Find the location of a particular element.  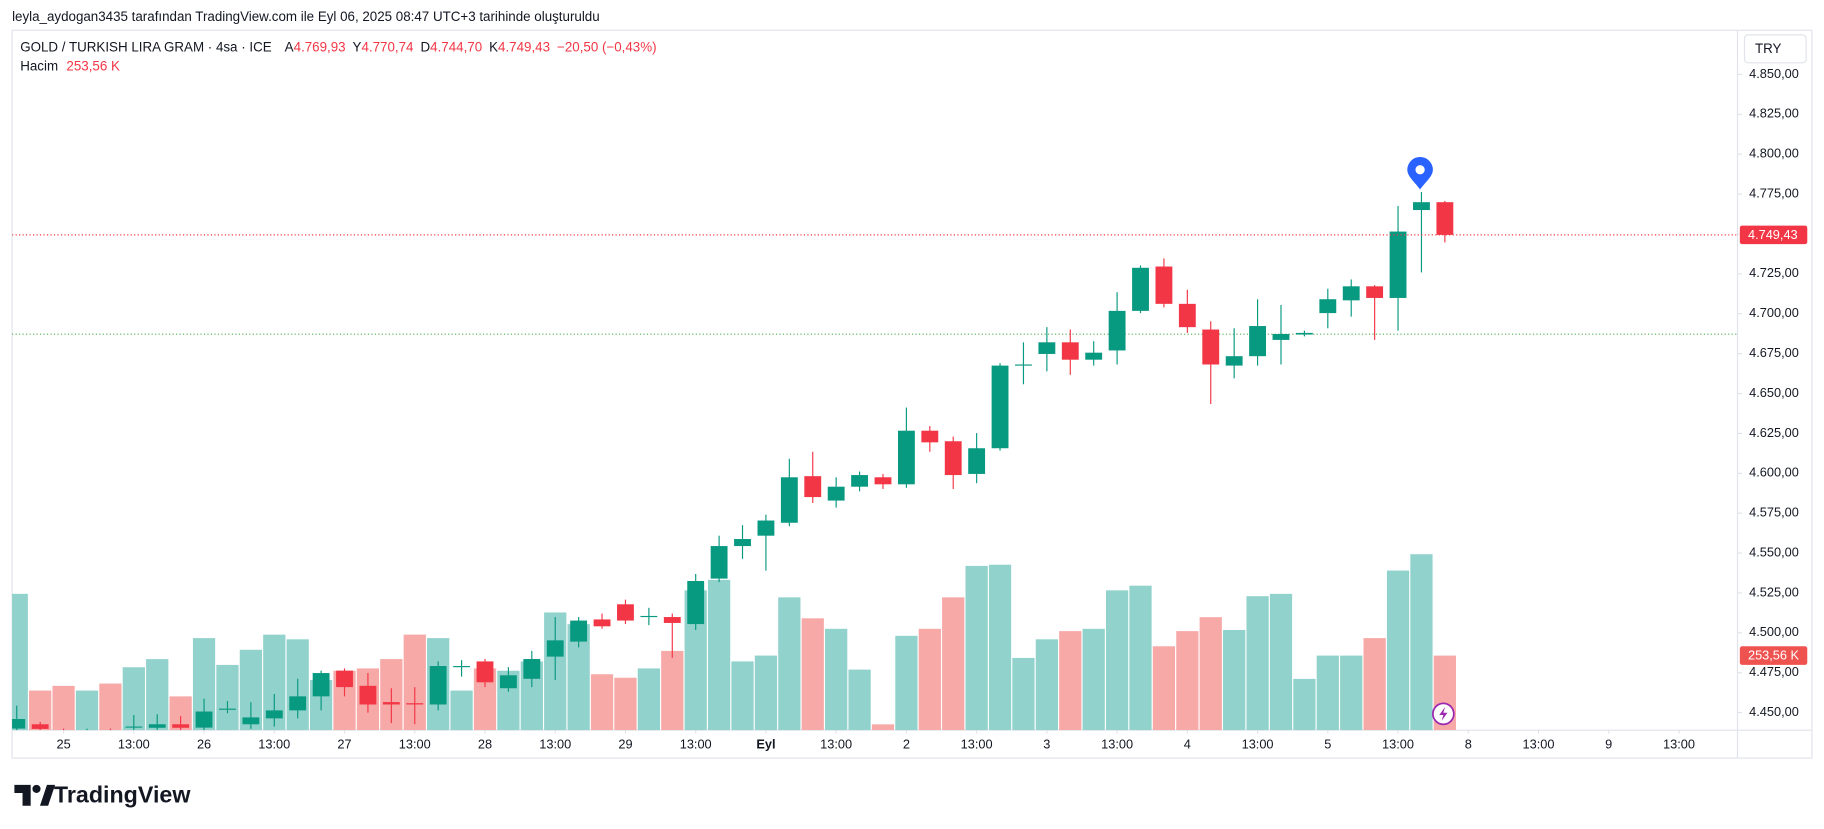

x-tick-label: 2 is located at coordinates (906, 744).